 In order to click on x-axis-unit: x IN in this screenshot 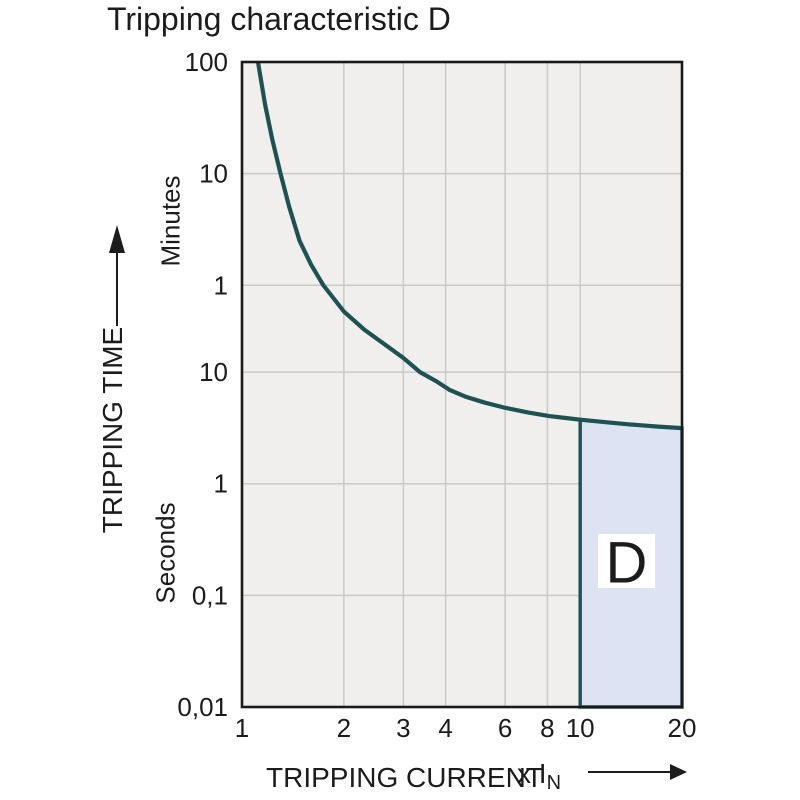, I will do `click(539, 776)`.